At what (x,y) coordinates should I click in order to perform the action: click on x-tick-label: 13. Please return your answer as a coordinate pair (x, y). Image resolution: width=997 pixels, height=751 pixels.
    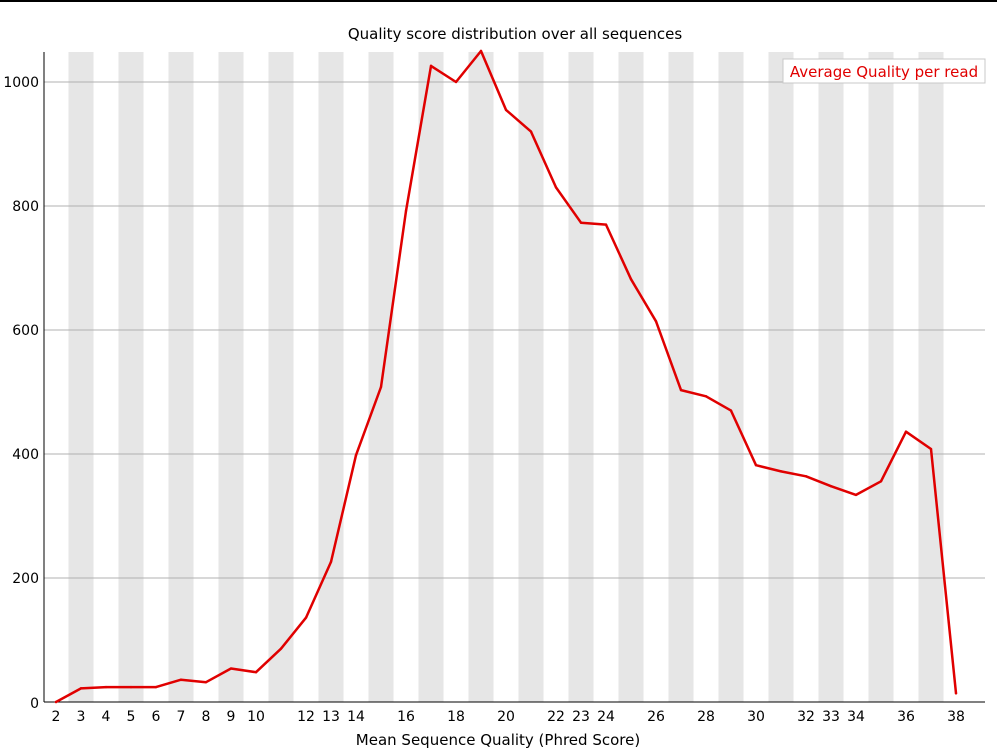
    Looking at the image, I should click on (331, 717).